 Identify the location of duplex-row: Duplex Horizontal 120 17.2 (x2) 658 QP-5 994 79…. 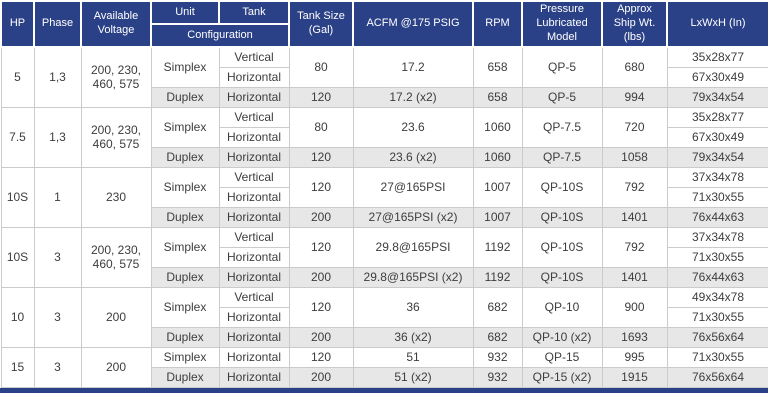
(384, 97).